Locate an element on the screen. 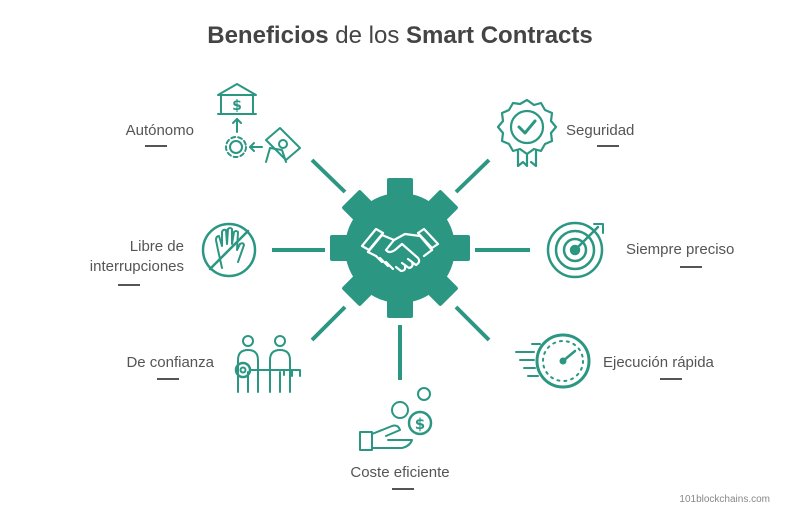  dash-confianza is located at coordinates (168, 379).